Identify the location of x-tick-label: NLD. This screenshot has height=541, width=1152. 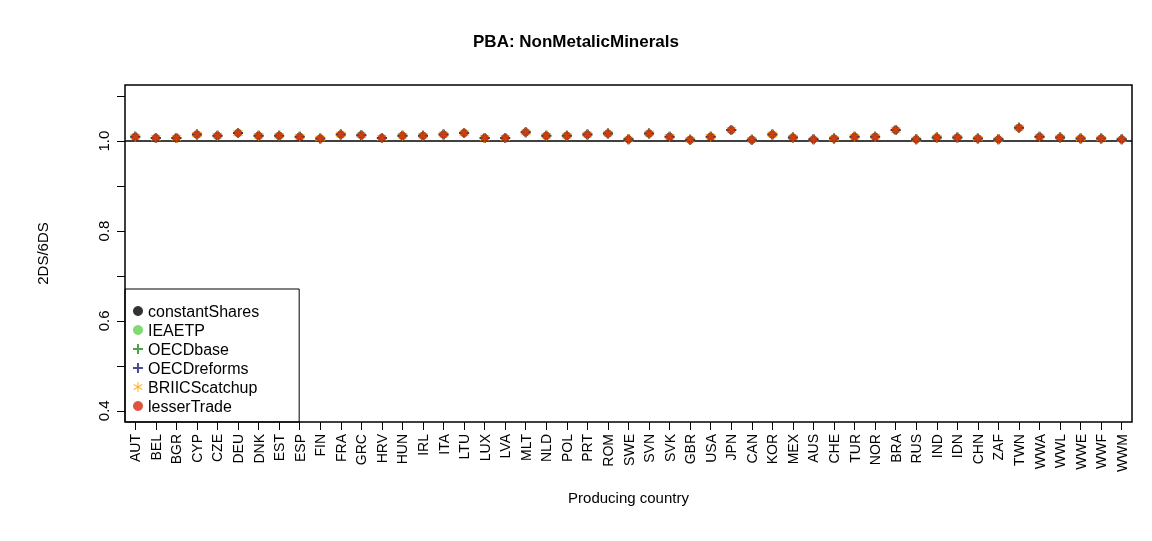
(546, 448).